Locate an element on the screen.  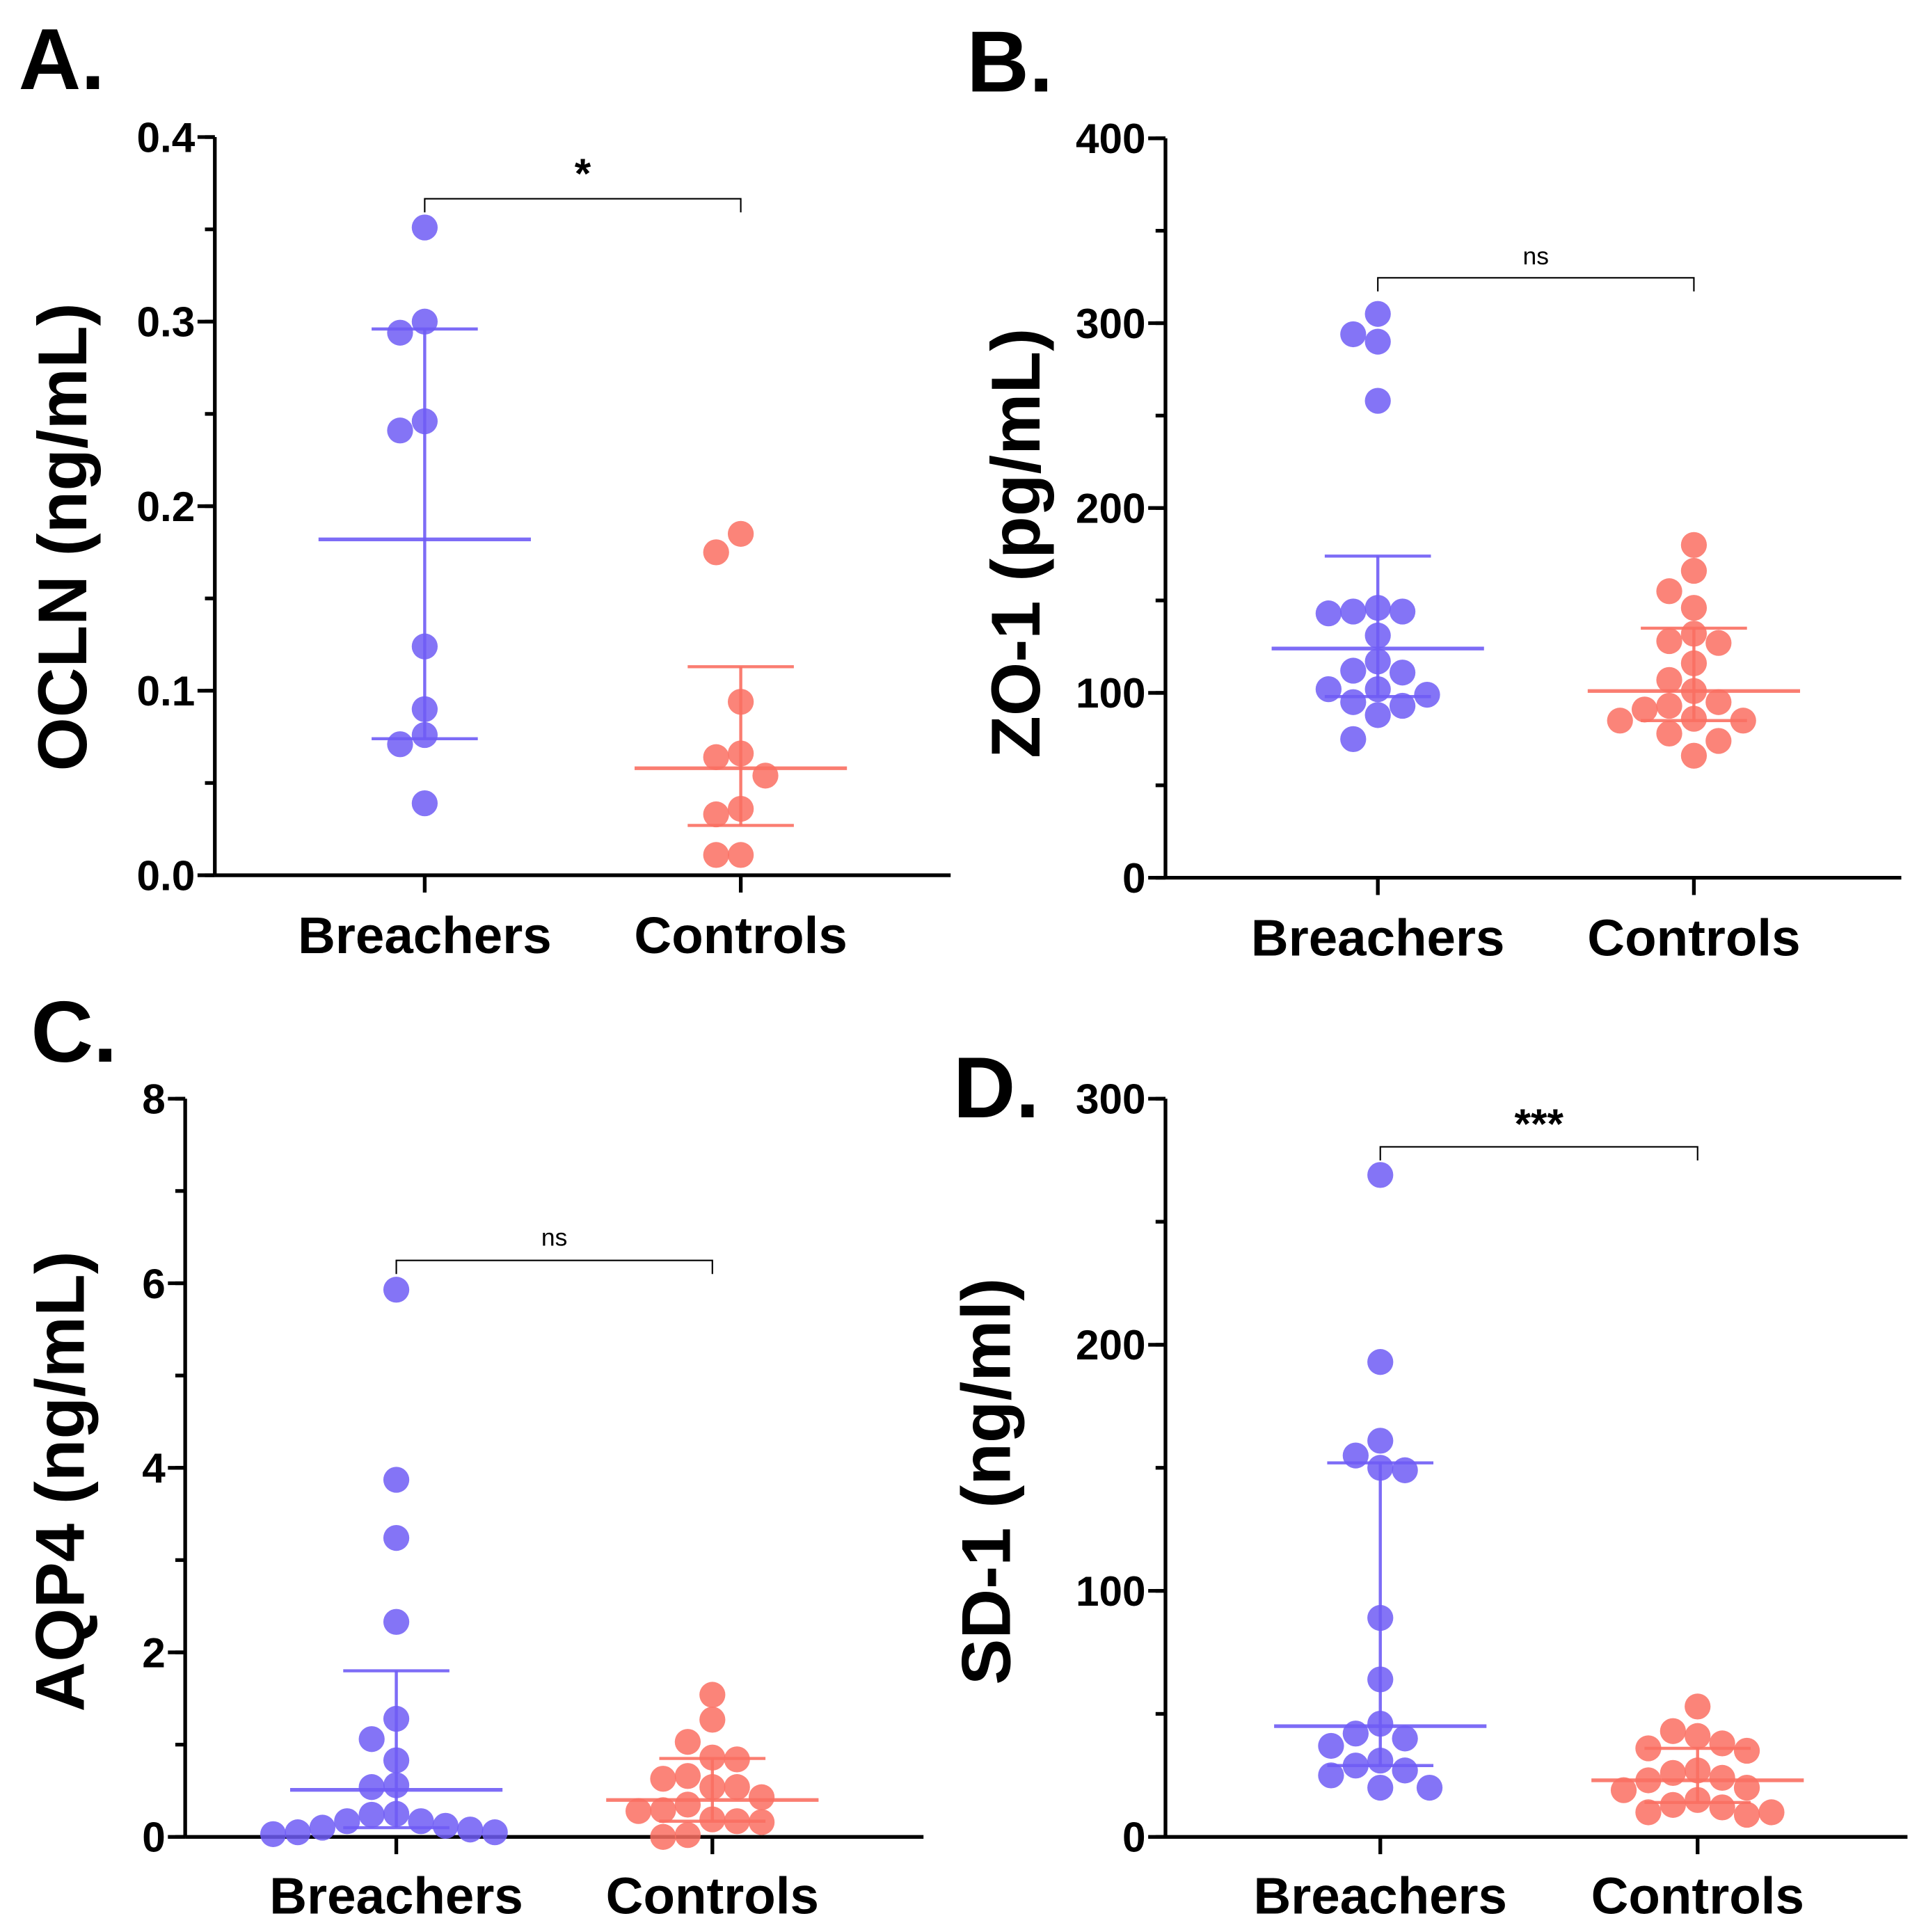
y-tick-label: 300 is located at coordinates (1111, 323).